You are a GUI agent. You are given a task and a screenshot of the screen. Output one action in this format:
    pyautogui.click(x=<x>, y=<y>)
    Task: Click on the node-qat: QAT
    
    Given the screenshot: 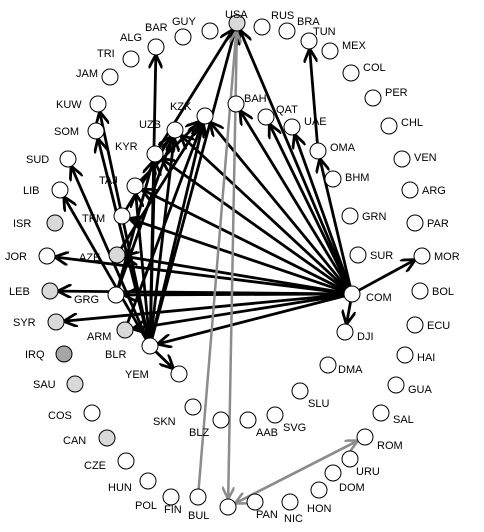 What is the action you would take?
    pyautogui.click(x=277, y=115)
    